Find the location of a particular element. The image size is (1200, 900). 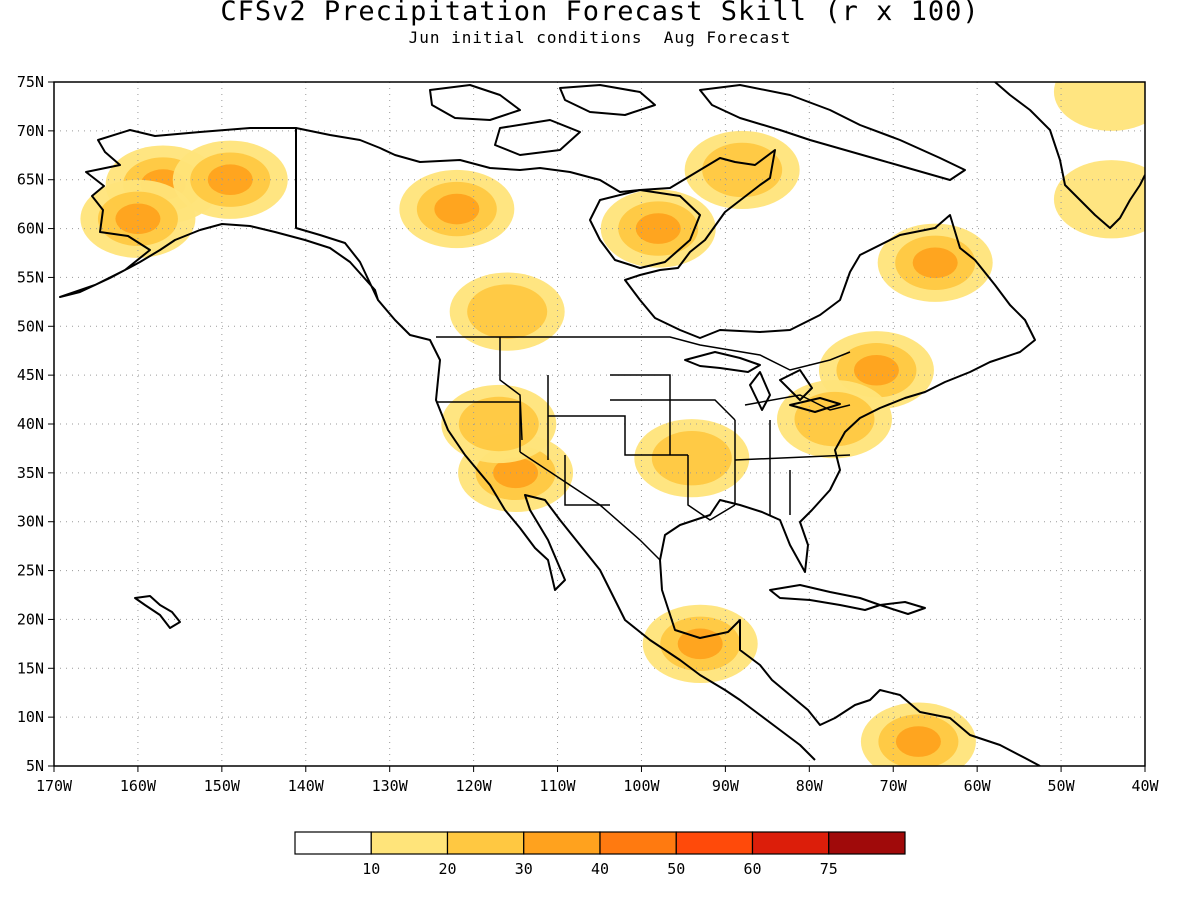

lat-tick-label: 60N is located at coordinates (30, 229).